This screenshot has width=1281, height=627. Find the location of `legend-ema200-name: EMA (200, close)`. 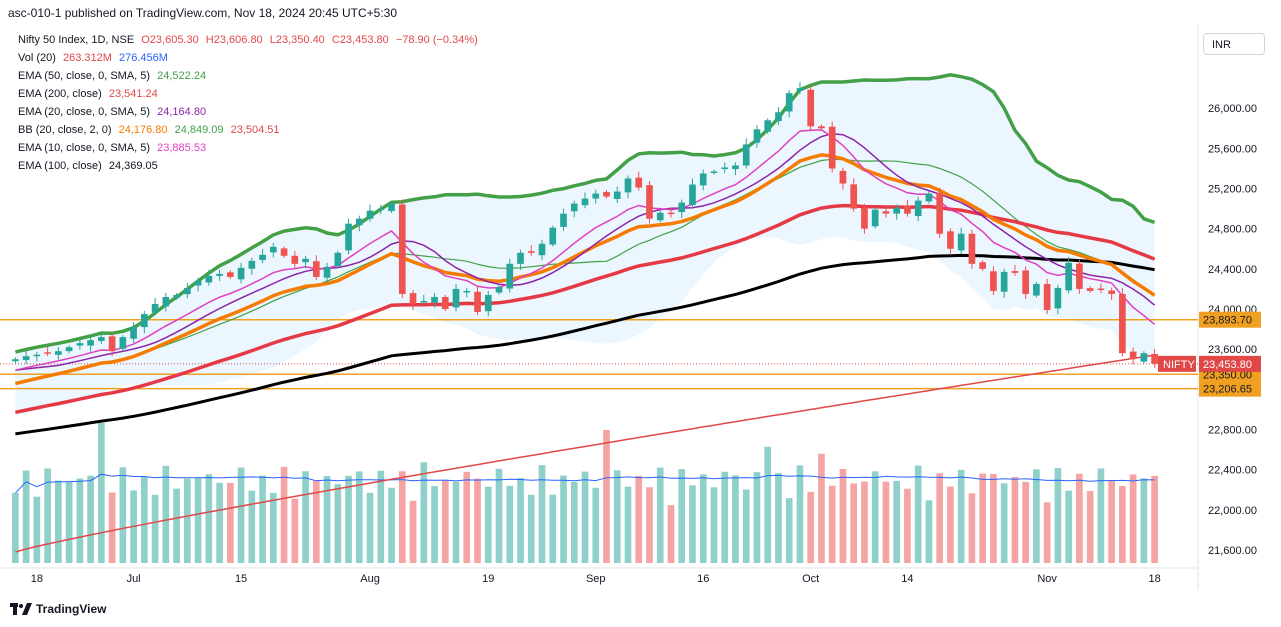

legend-ema200-name: EMA (200, close) is located at coordinates (60, 94).